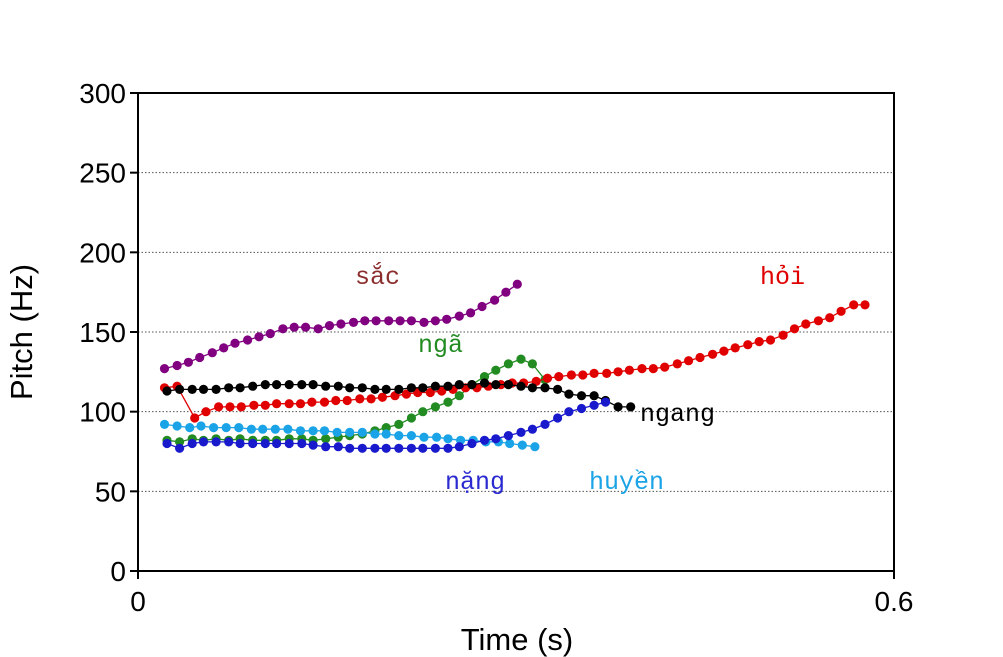 This screenshot has width=1003, height=657. I want to click on series-label-nga: ngã, so click(440, 345).